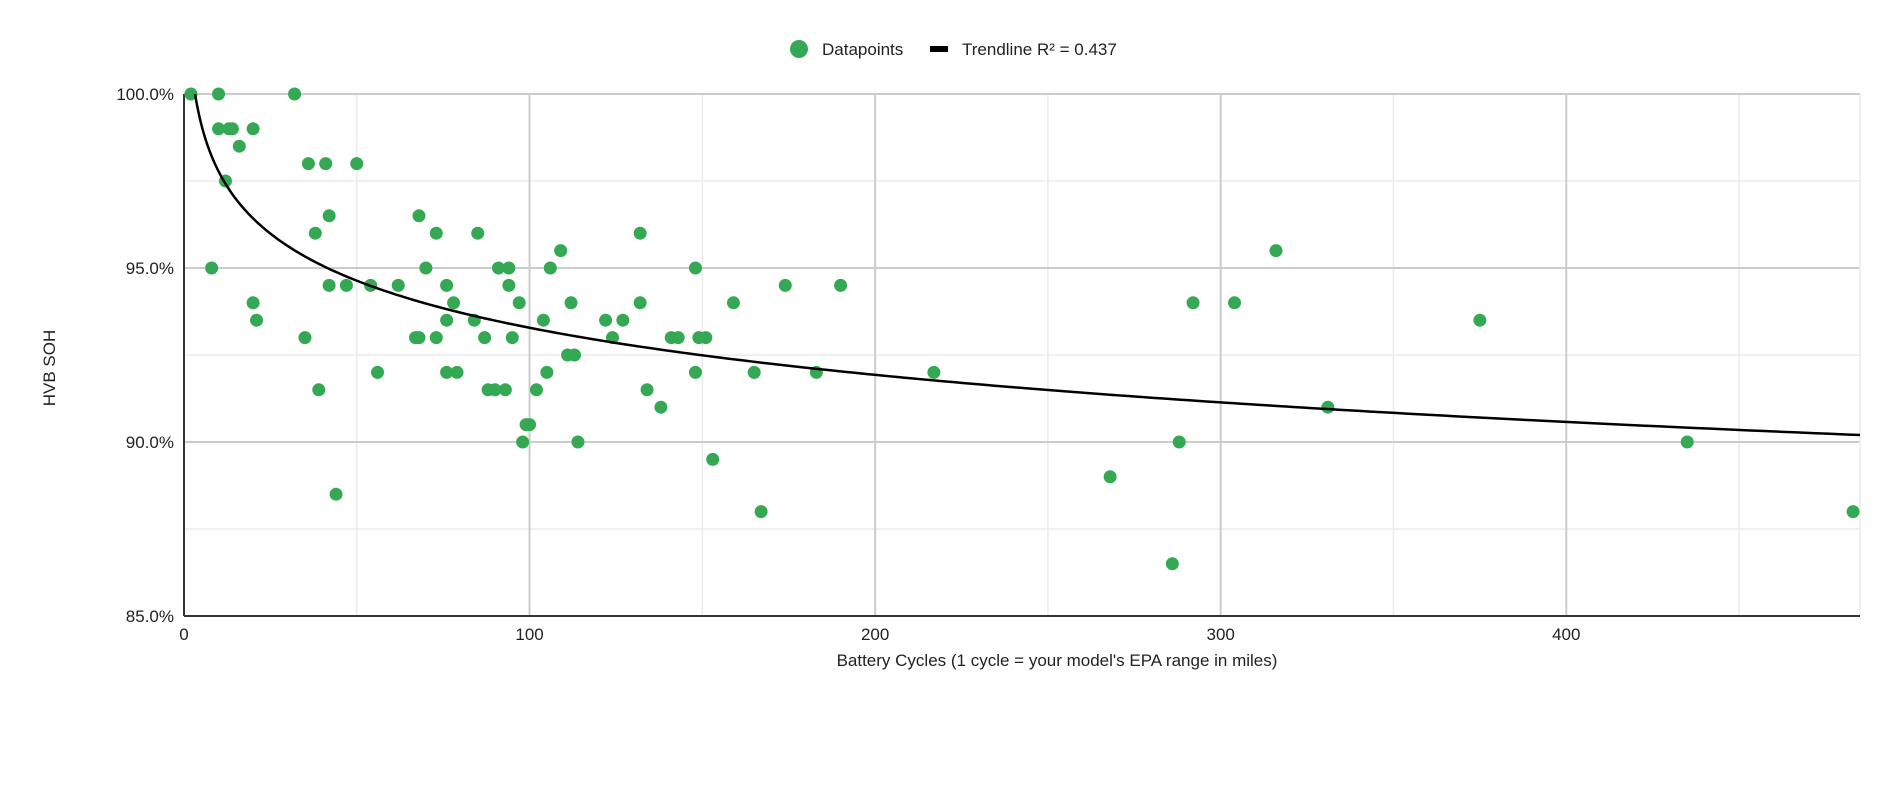  What do you see at coordinates (145, 355) in the screenshot?
I see `y-tick-labels: 85.0% 90.0% 95.0% 100.0%` at bounding box center [145, 355].